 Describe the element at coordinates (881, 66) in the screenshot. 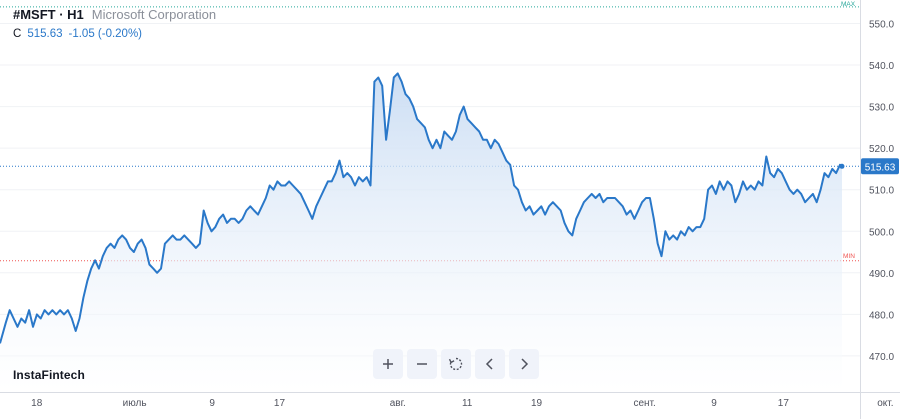

I see `y-tick-label: 540.0` at that location.